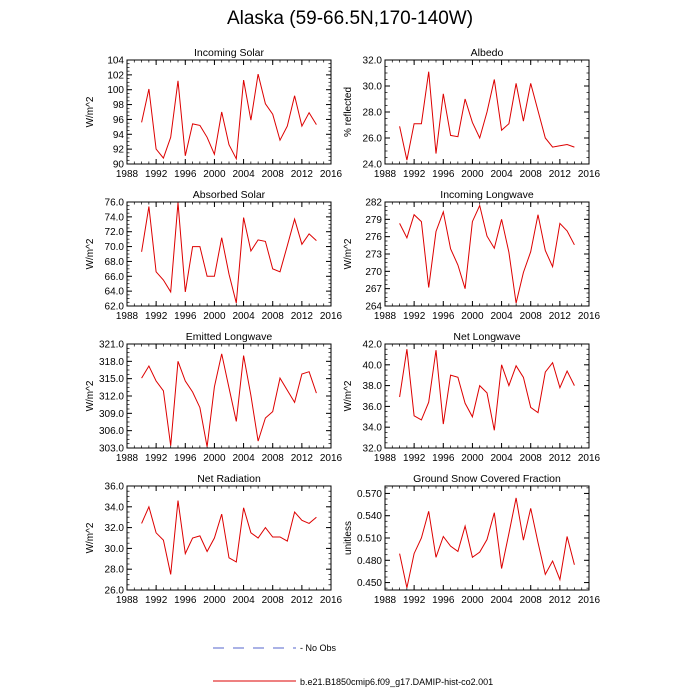 The width and height of the screenshot is (700, 700). Describe the element at coordinates (115, 570) in the screenshot. I see `y-tick-label: 28.0` at that location.